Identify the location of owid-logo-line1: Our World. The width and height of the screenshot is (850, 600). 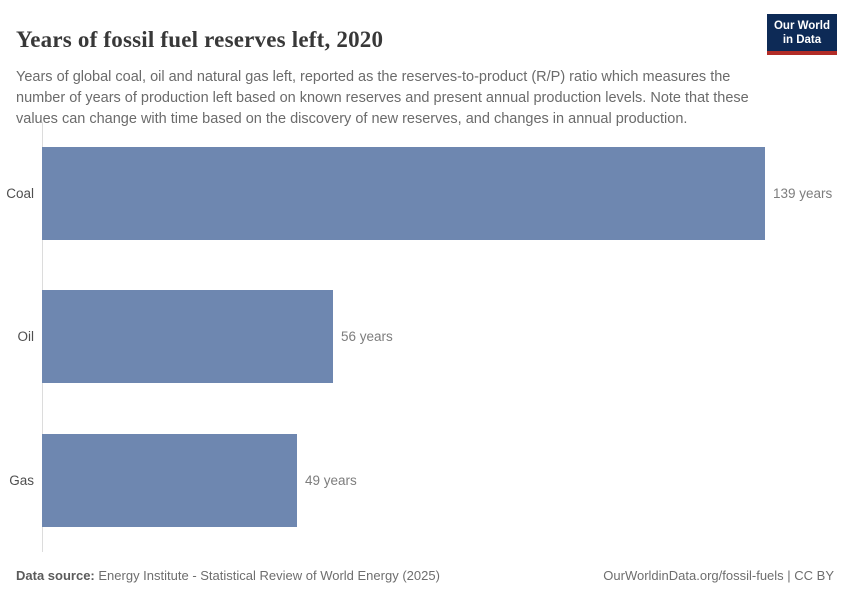
(801, 26).